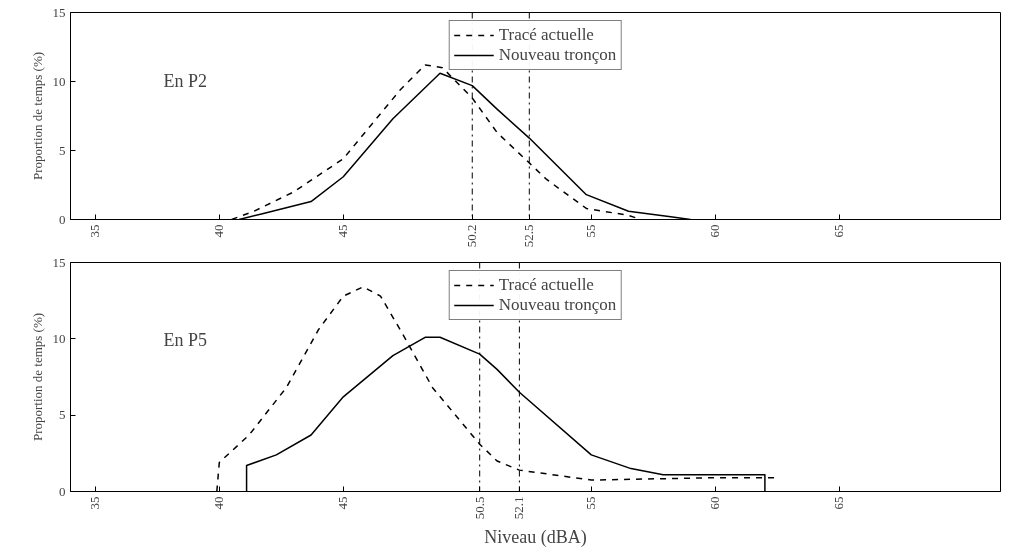 The width and height of the screenshot is (1010, 558). What do you see at coordinates (472, 236) in the screenshot?
I see `x-tick-label: 50.2` at bounding box center [472, 236].